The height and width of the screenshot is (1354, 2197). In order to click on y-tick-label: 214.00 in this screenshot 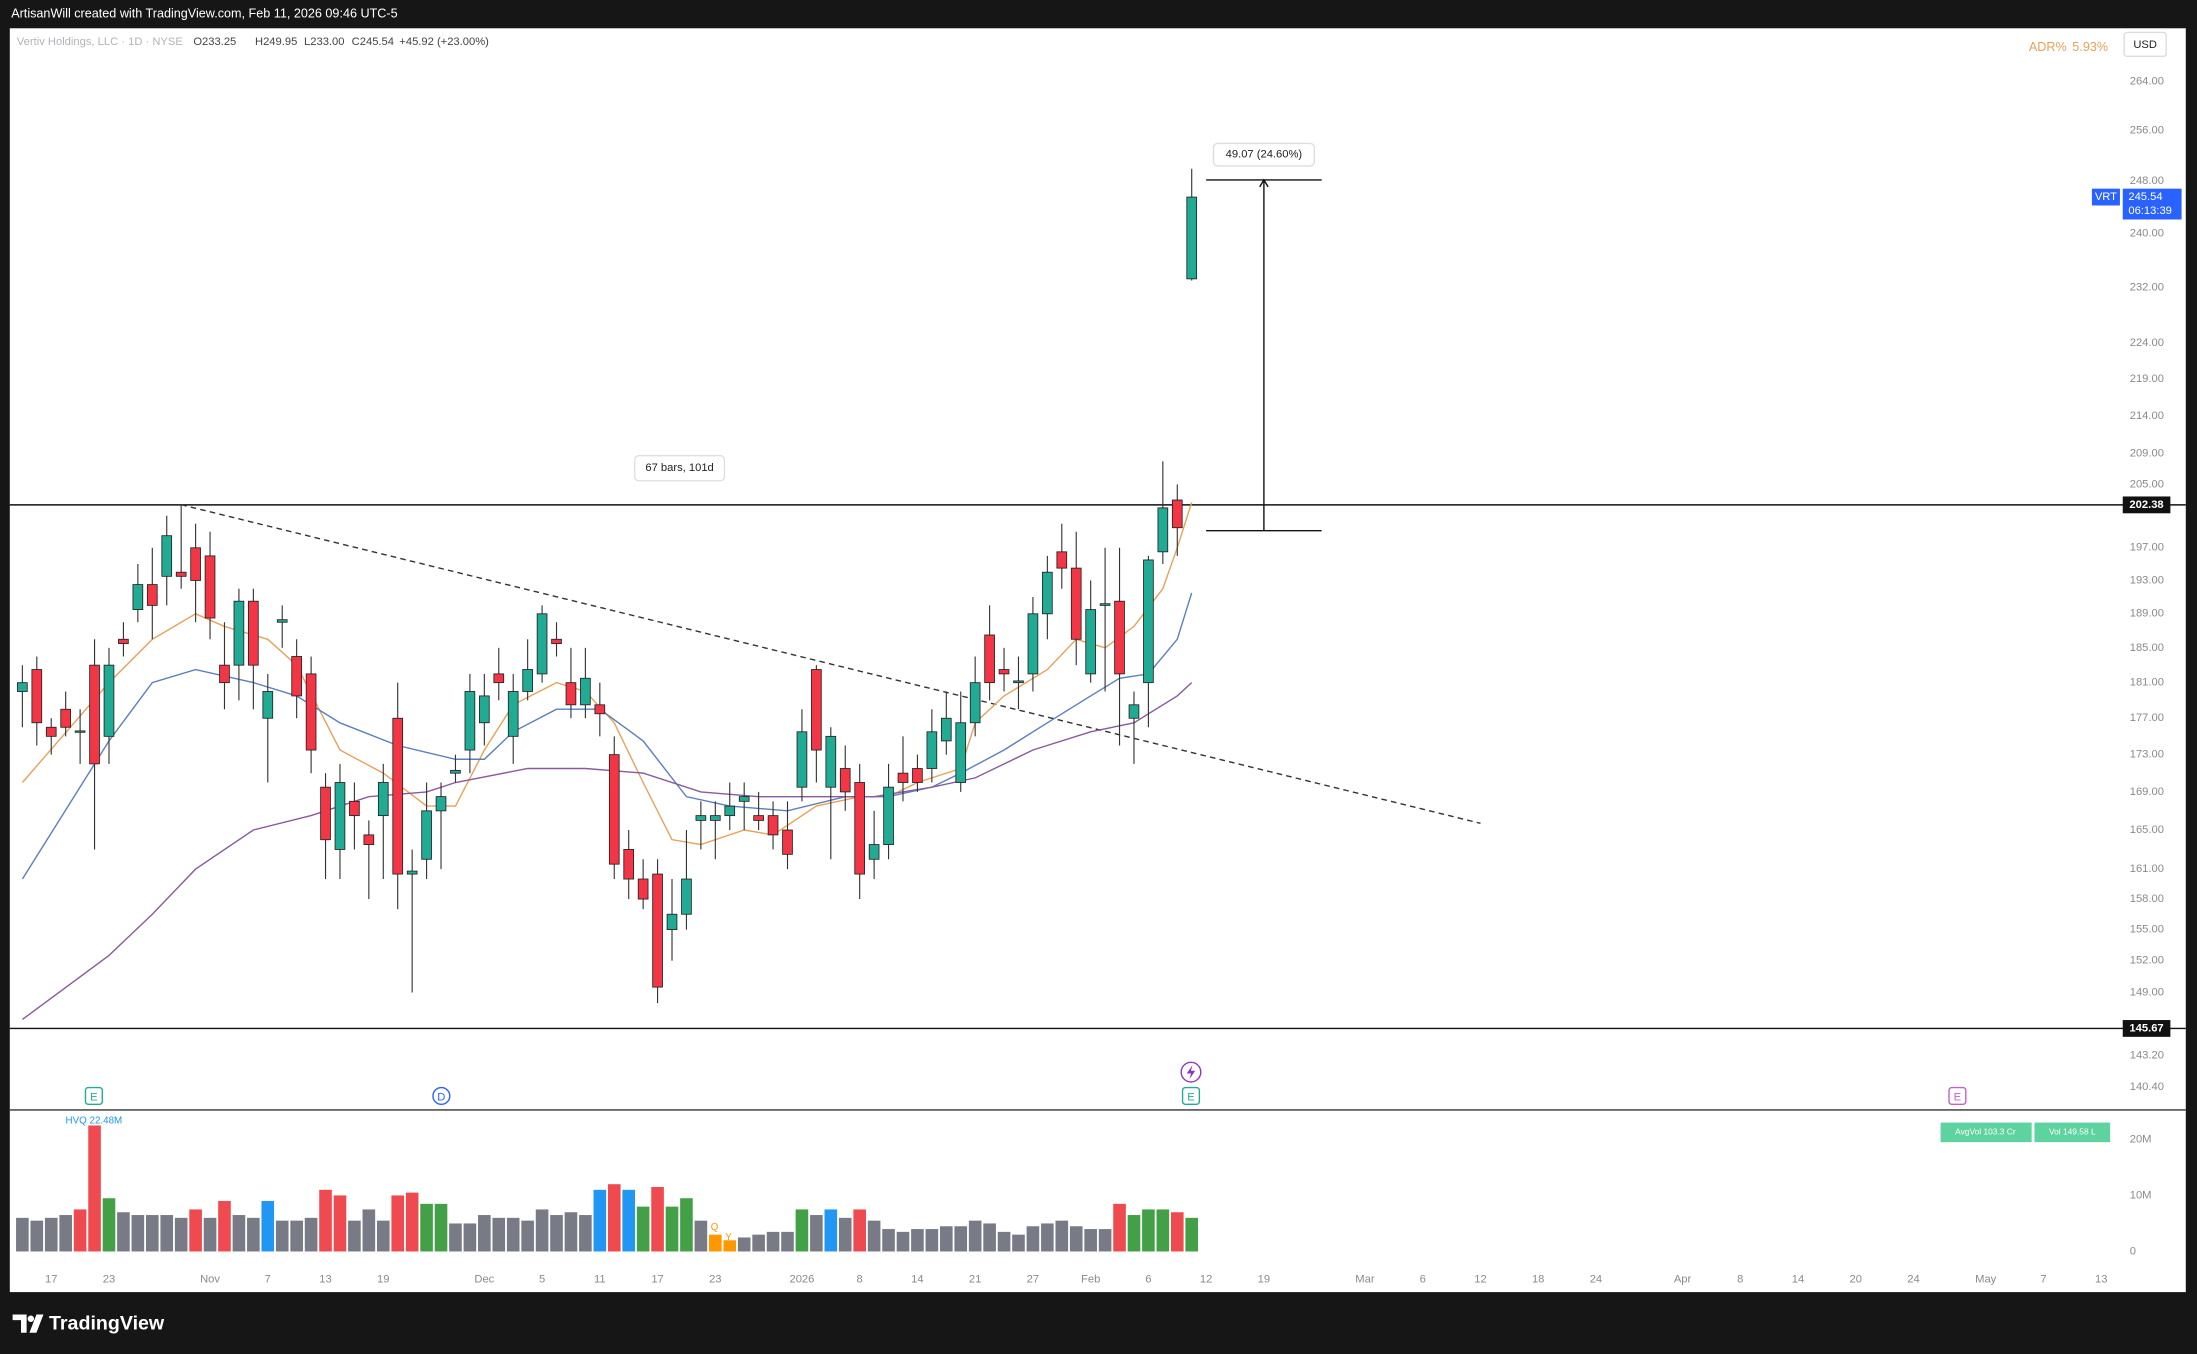, I will do `click(2147, 416)`.